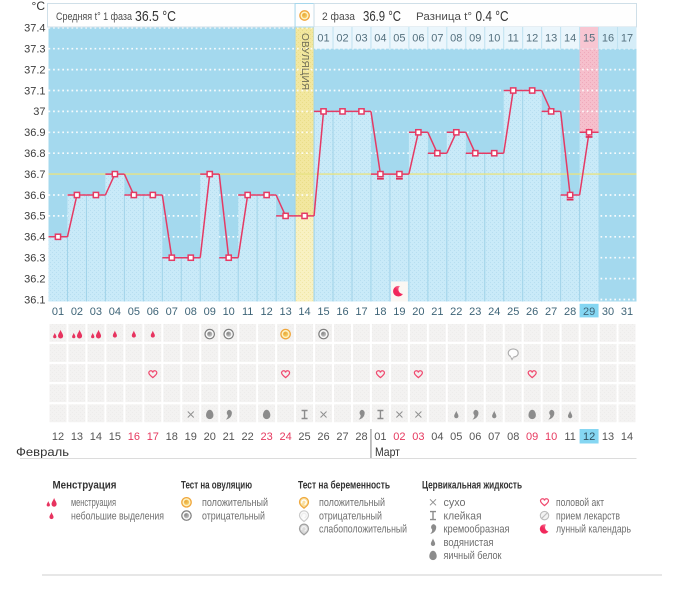 This screenshot has width=675, height=592. I want to click on svg-text: 29, so click(589, 312).